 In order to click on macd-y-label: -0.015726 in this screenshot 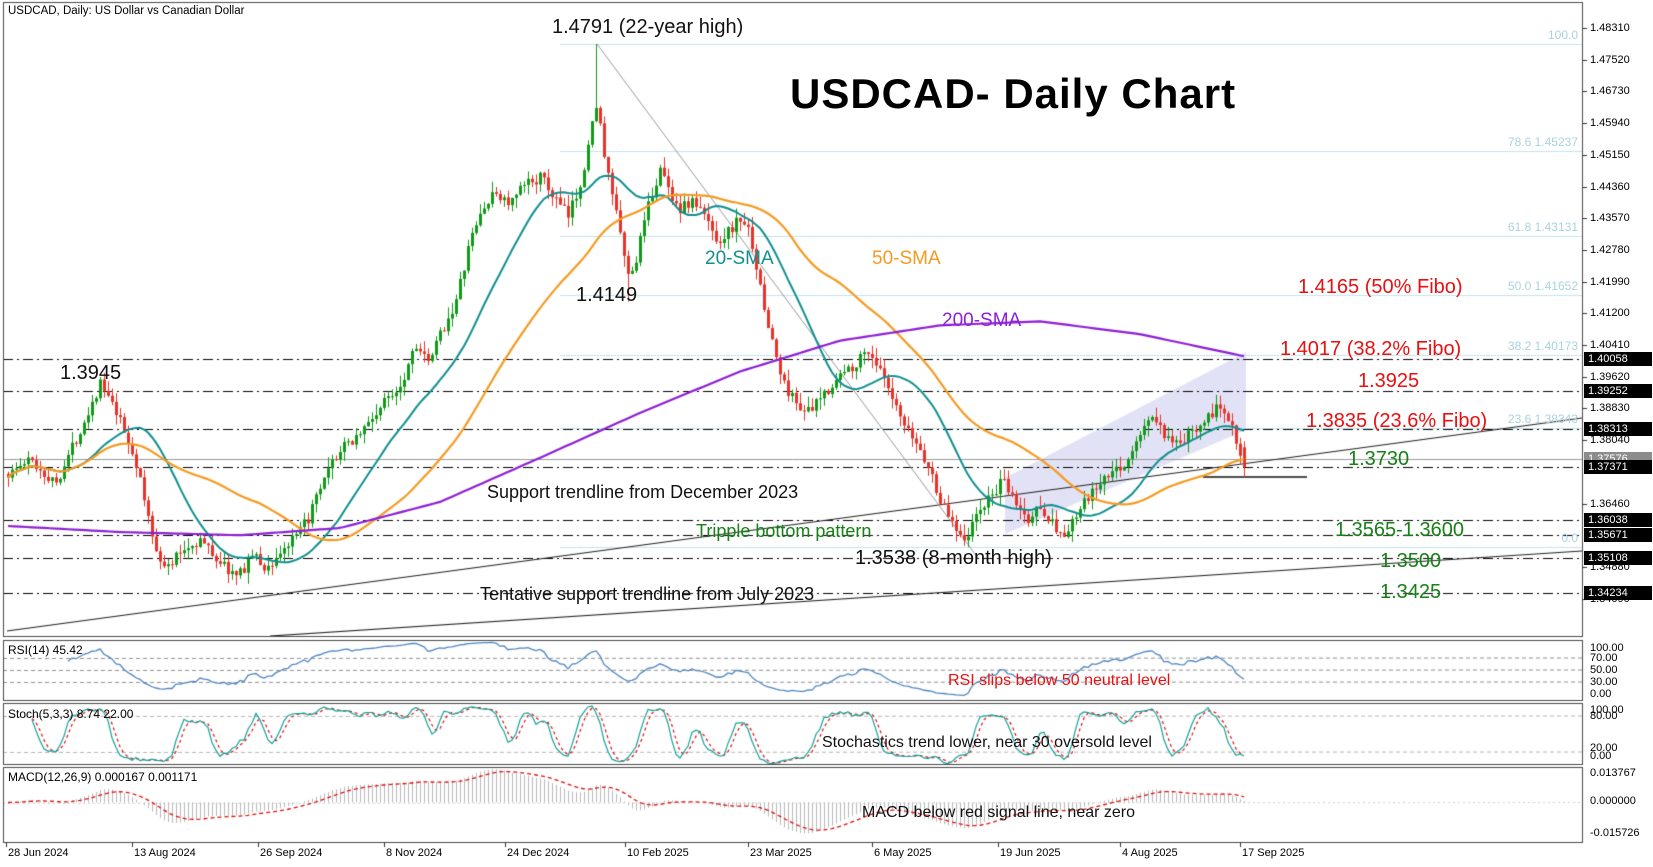, I will do `click(1615, 833)`.